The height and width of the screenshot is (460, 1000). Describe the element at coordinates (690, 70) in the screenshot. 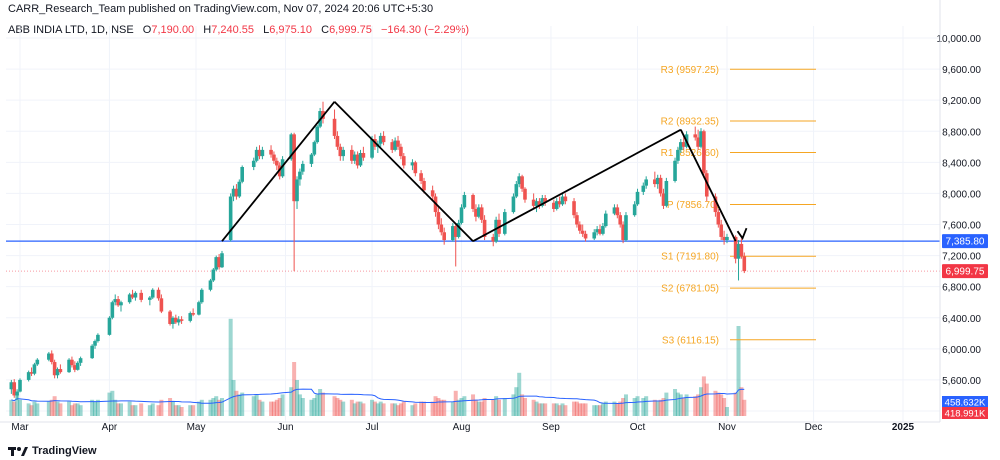

I see `pivot-label-r3: R3 (9597.25)` at that location.